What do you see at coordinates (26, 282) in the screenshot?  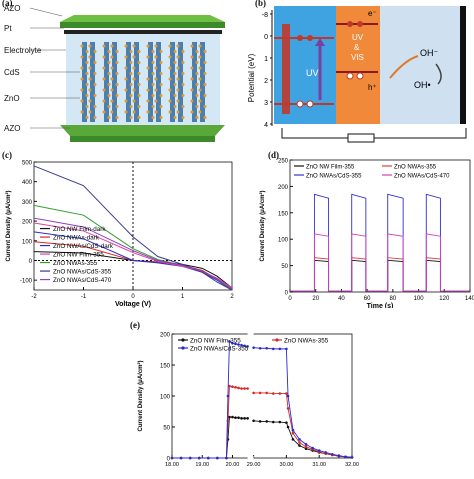 I see `y-tick-label: -100` at bounding box center [26, 282].